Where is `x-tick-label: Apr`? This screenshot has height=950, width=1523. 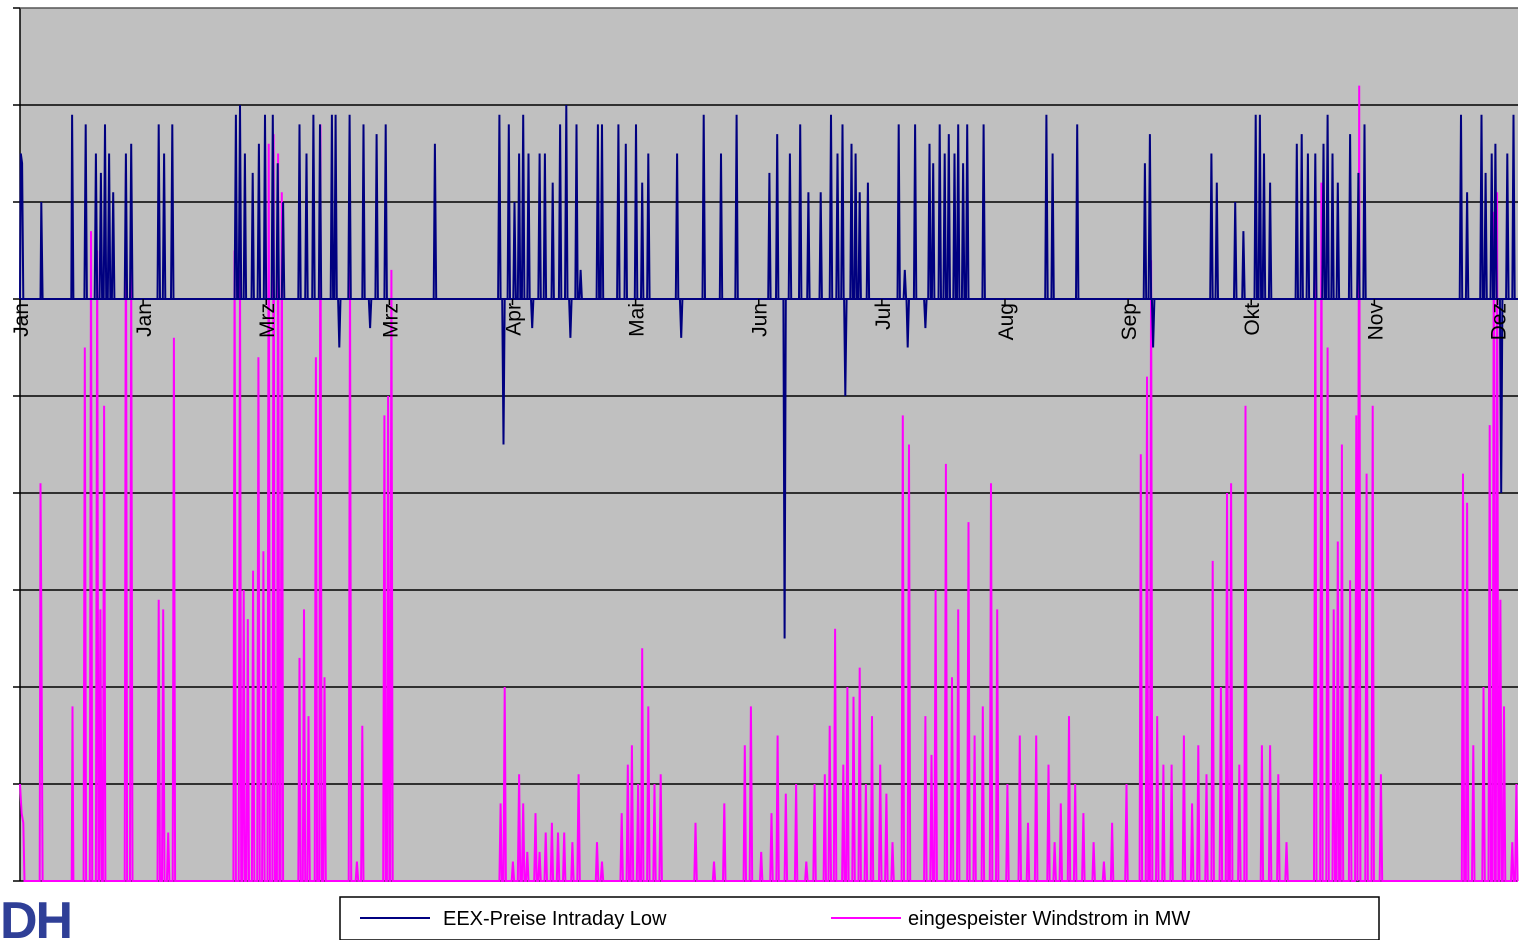 x-tick-label: Apr is located at coordinates (513, 319).